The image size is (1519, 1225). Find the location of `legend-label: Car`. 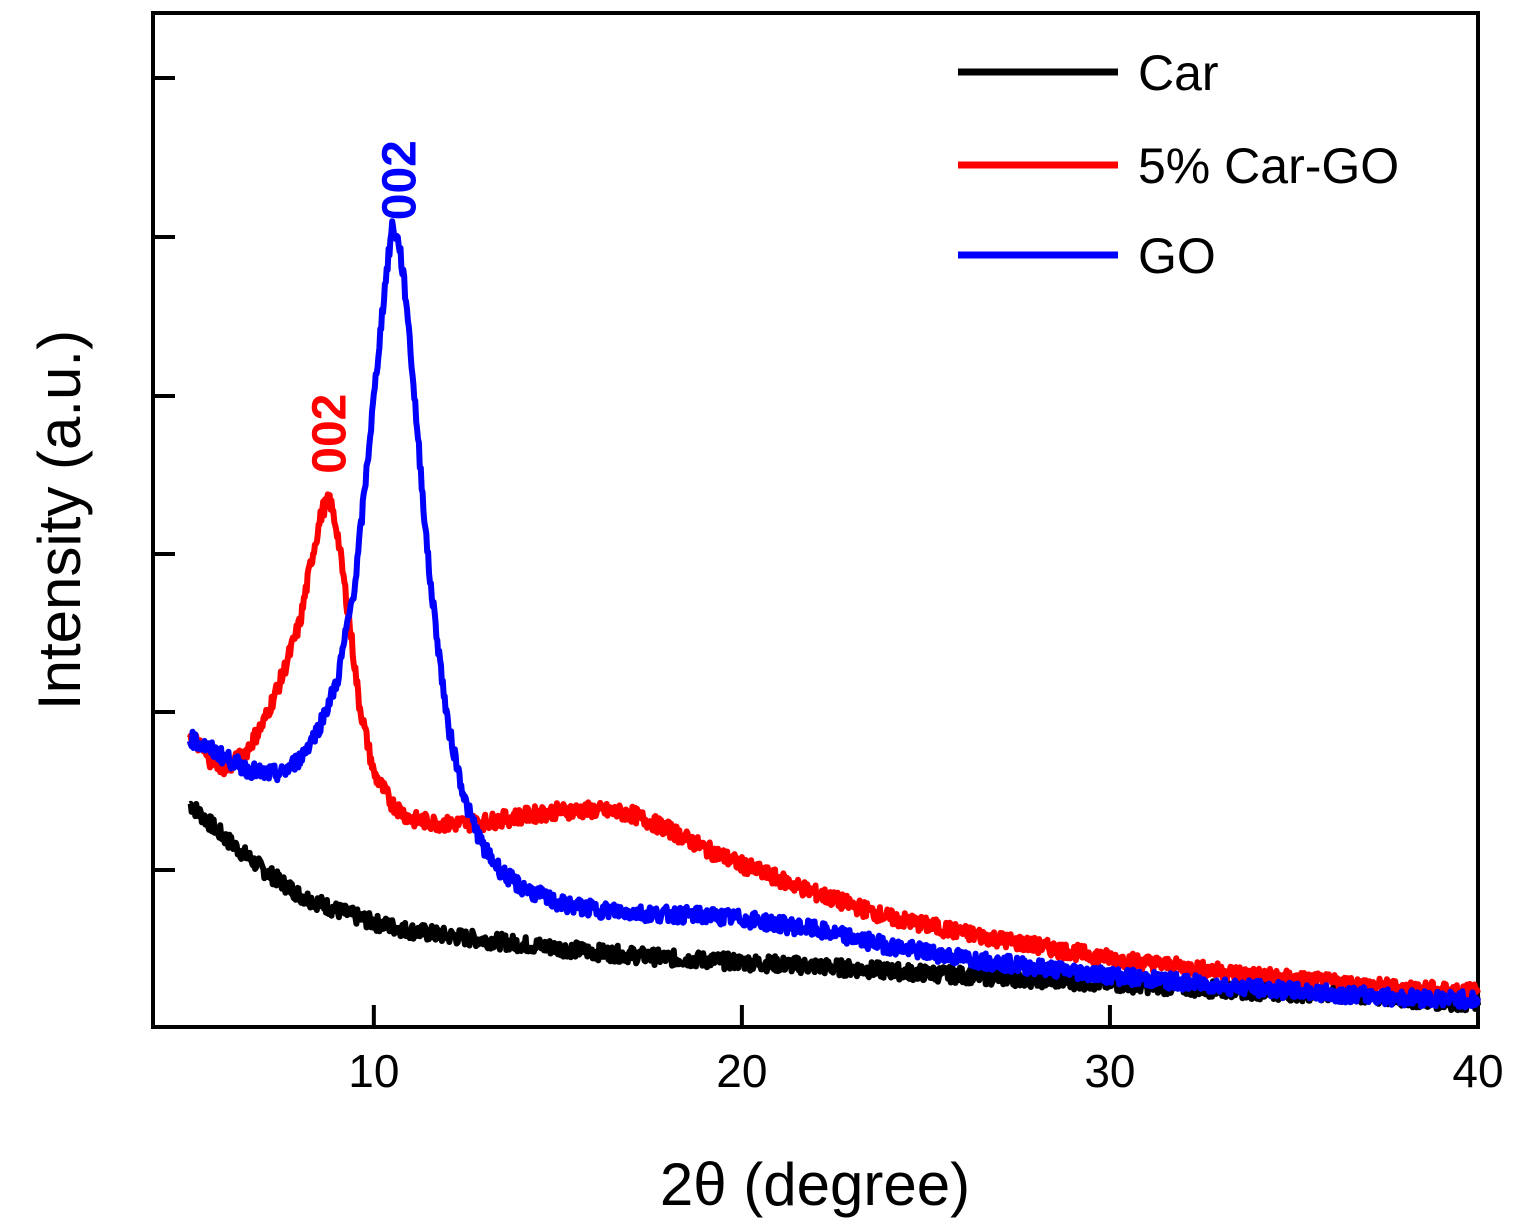

legend-label: Car is located at coordinates (1178, 73).